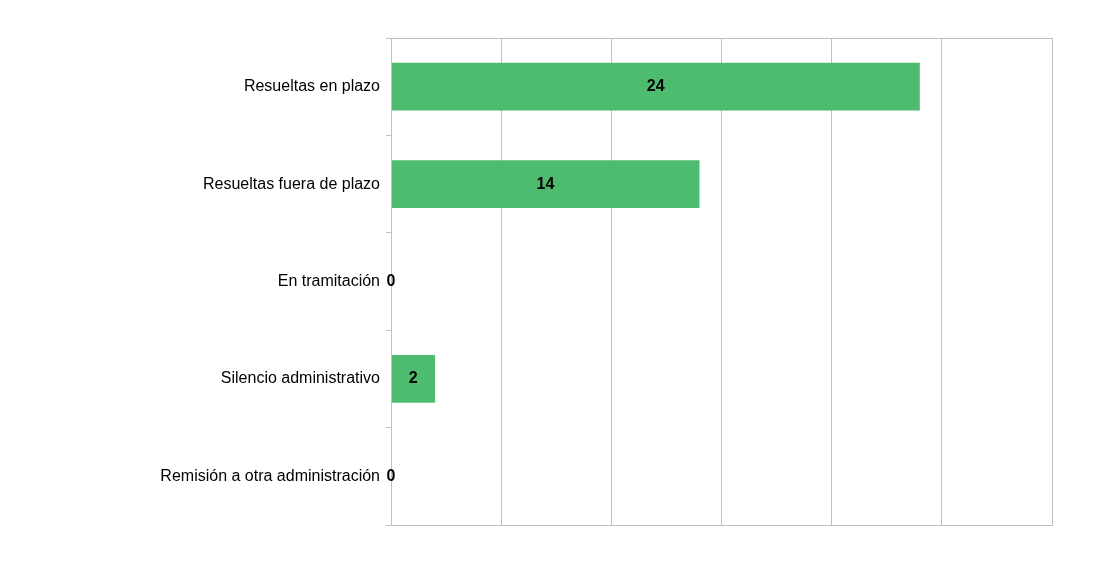  I want to click on data-label: 14, so click(545, 183).